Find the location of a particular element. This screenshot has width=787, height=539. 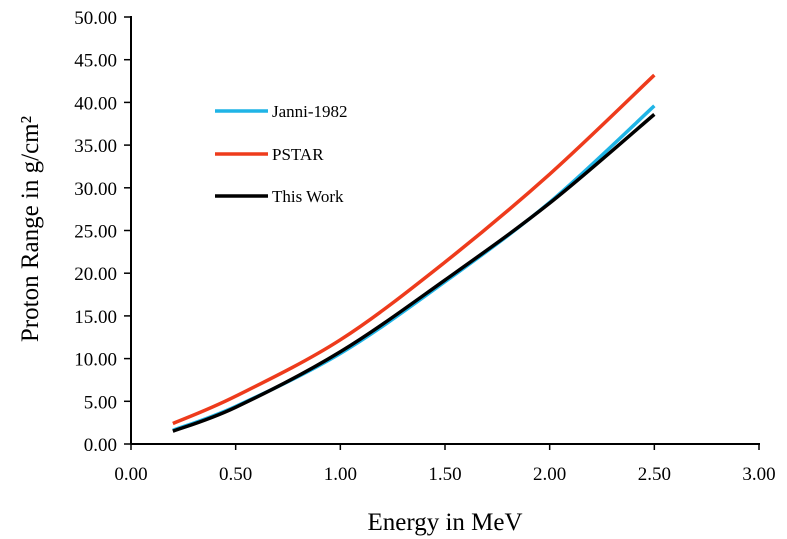

legend-label: This Work is located at coordinates (308, 196).